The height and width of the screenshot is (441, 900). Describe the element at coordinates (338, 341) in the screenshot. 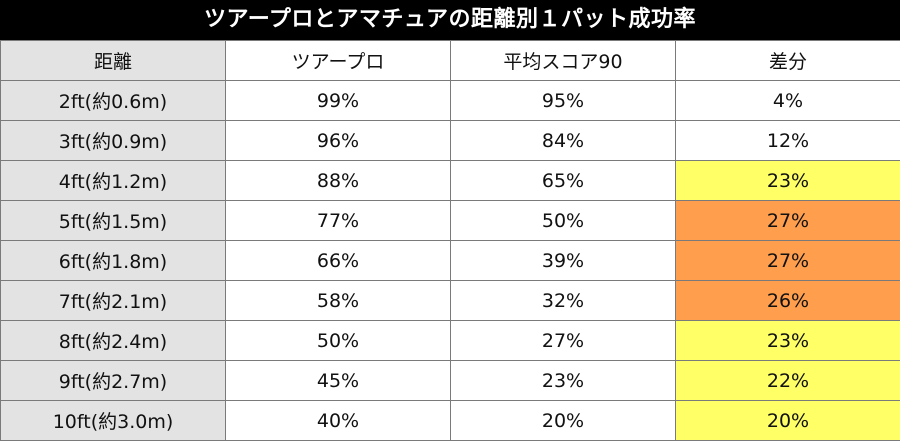

I see `cell-tour-pro: 50%` at that location.